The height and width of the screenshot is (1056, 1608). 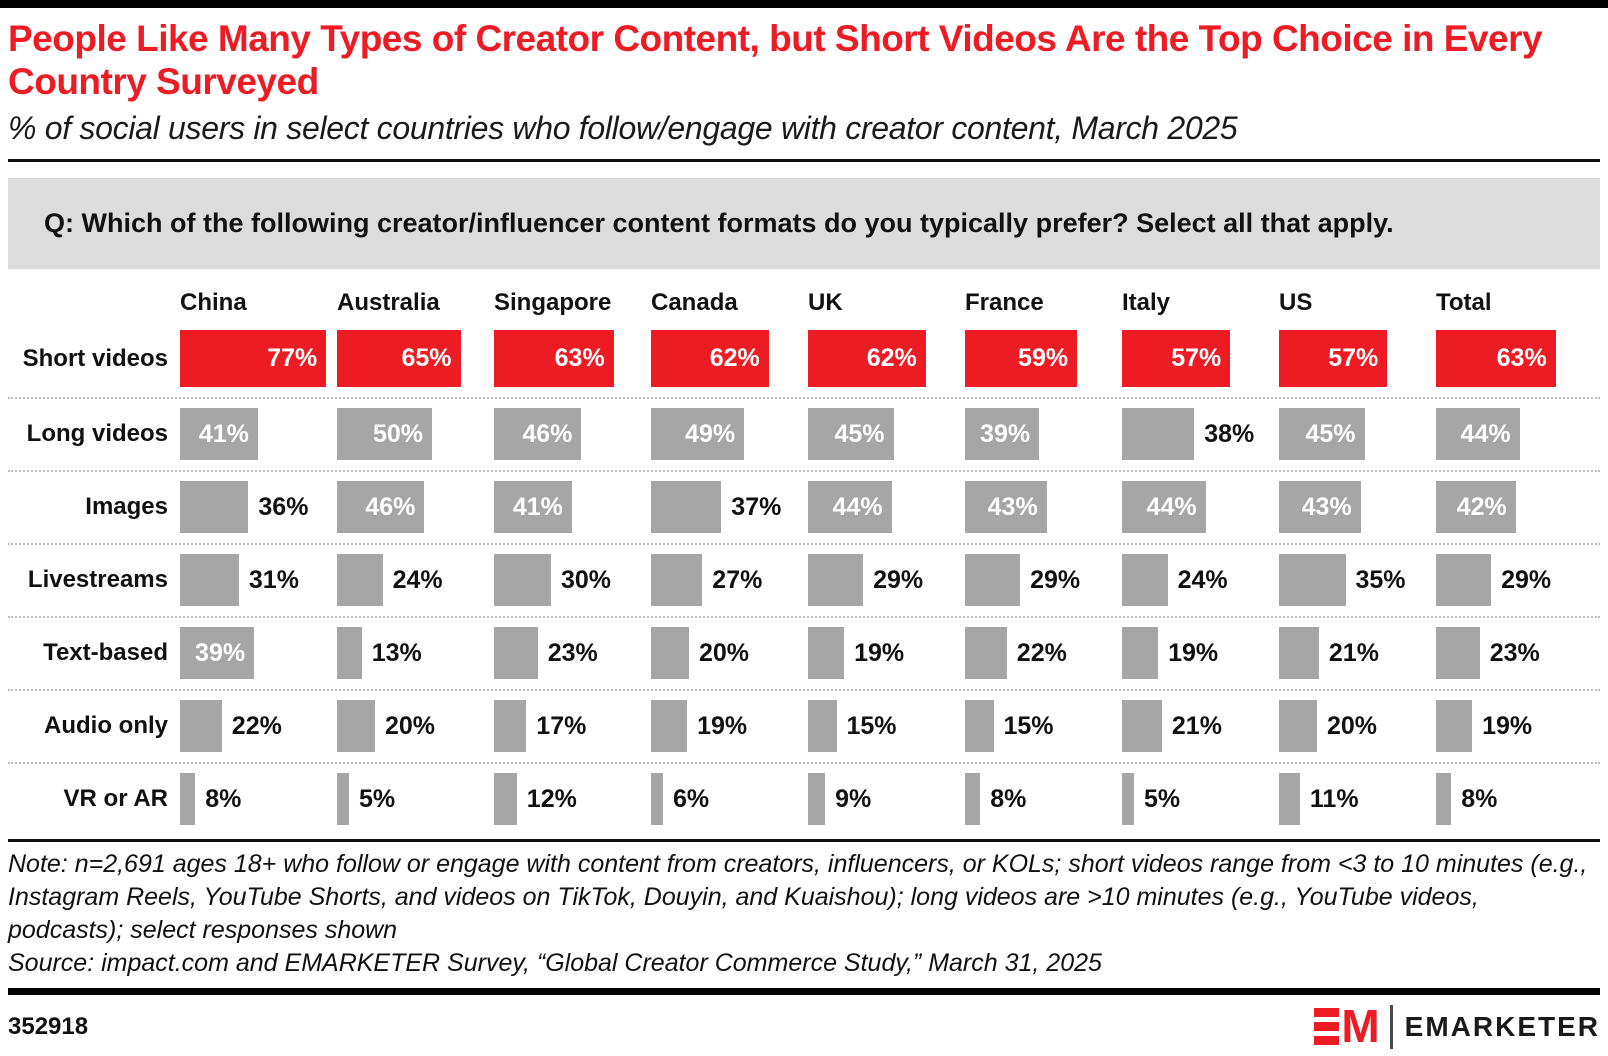 What do you see at coordinates (886, 799) in the screenshot?
I see `bar-cell-uk: 9%` at bounding box center [886, 799].